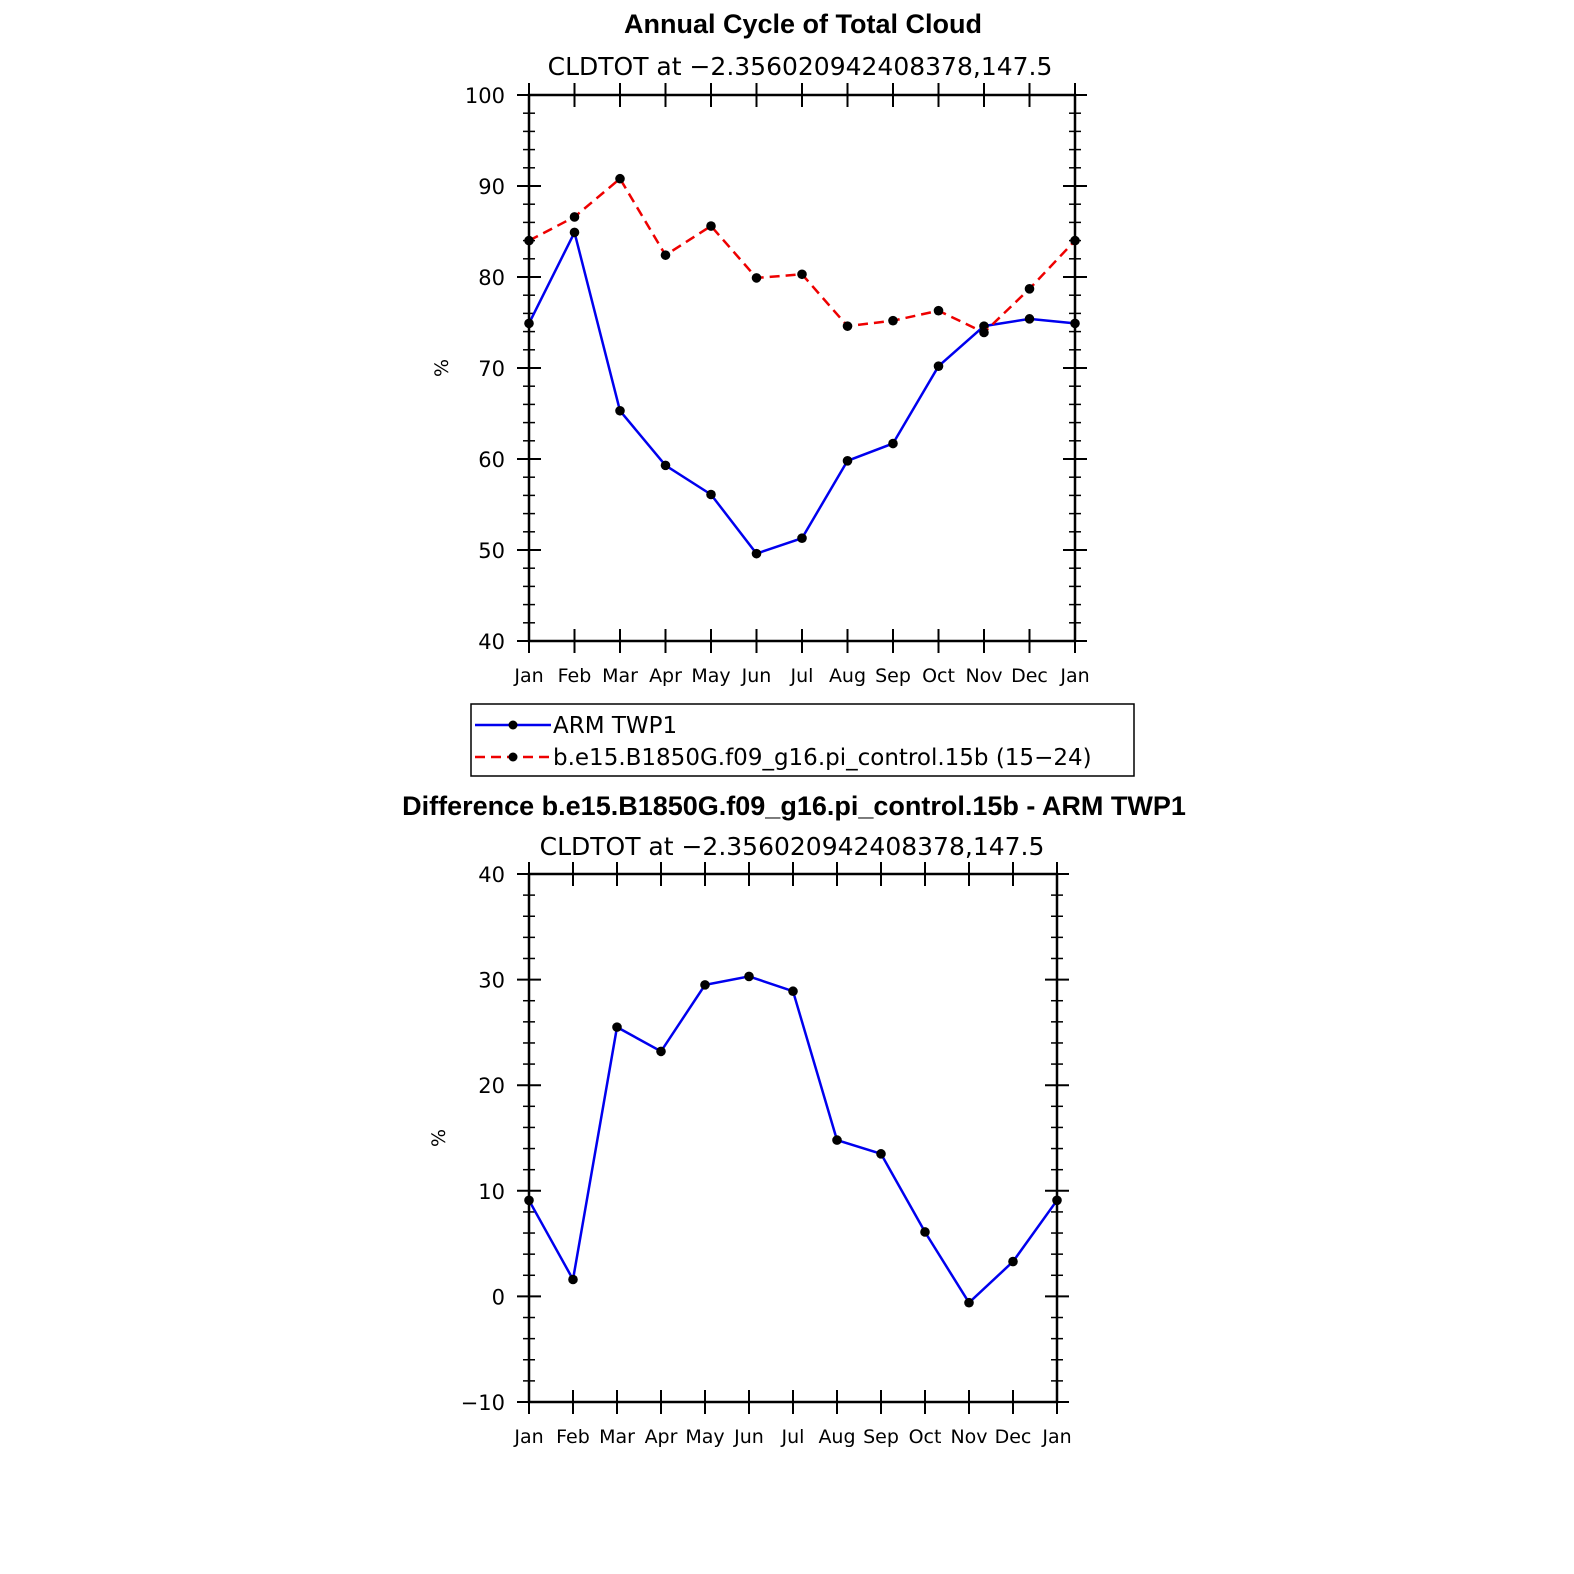  What do you see at coordinates (575, 676) in the screenshot?
I see `chart0-month-label: Feb` at bounding box center [575, 676].